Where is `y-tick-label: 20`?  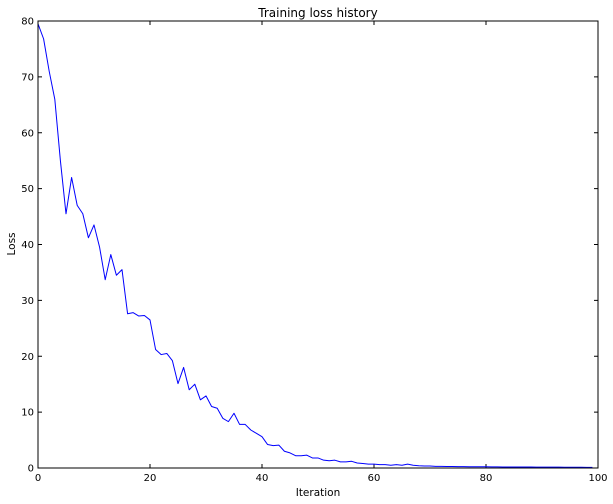 y-tick-label: 20 is located at coordinates (27, 357).